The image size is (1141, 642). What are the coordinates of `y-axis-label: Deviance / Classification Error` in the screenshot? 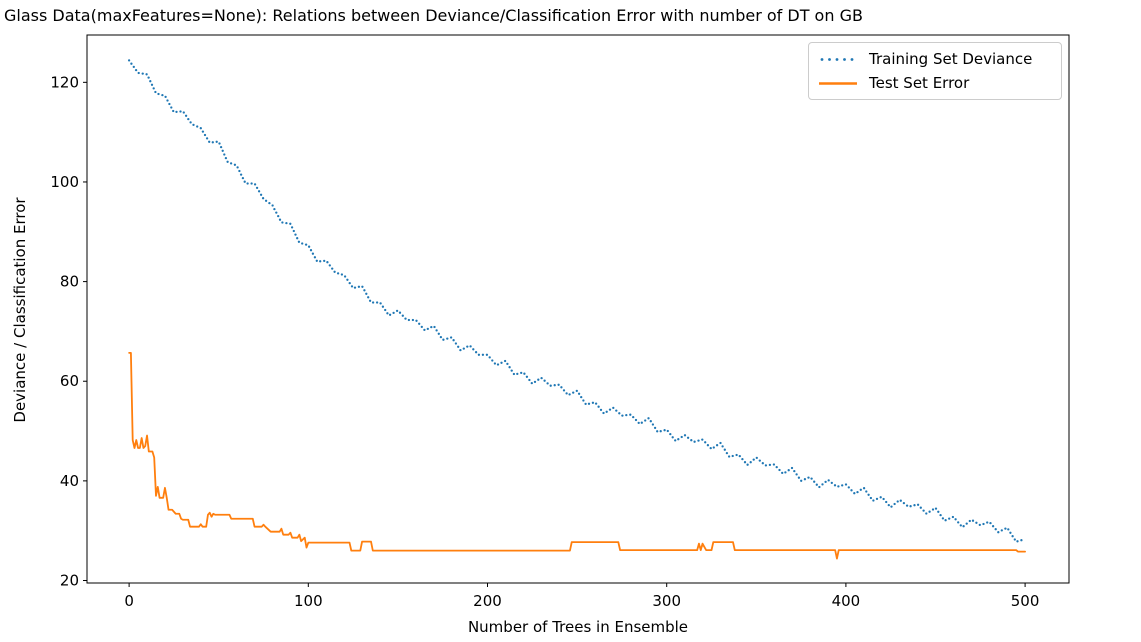 It's located at (20, 310).